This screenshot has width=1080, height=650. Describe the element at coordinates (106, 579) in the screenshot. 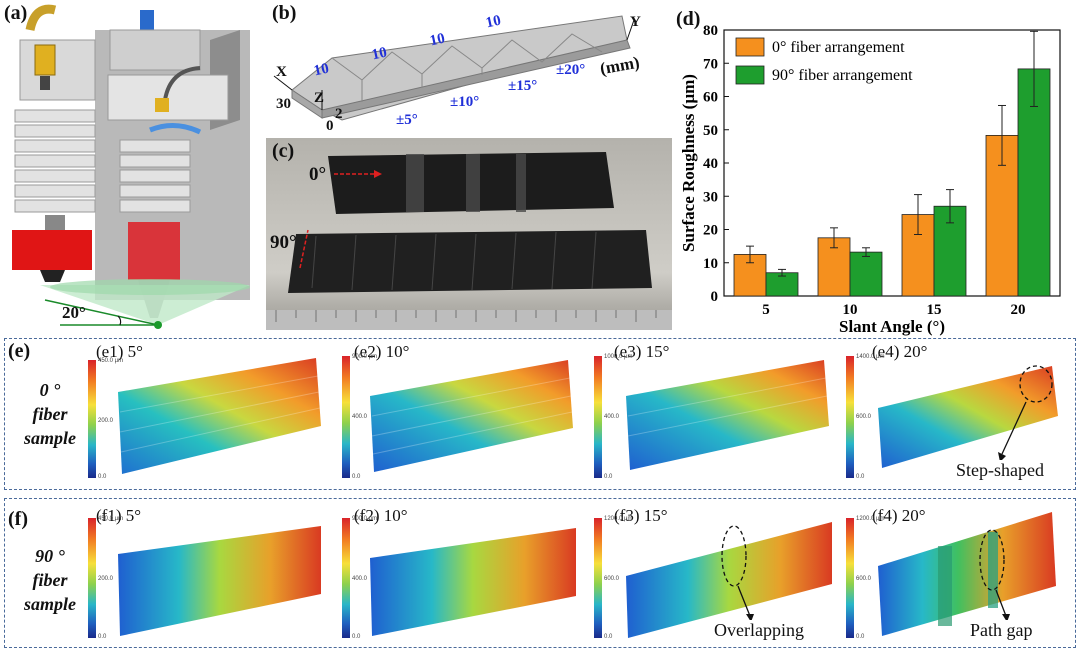

I see `f1-cb-mid: 200.0` at that location.